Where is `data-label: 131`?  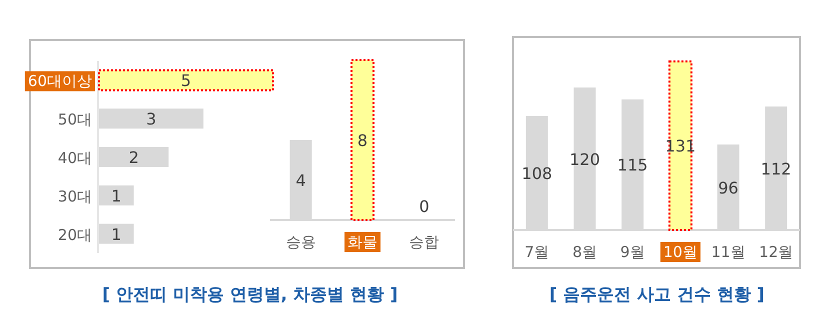
data-label: 131 is located at coordinates (680, 146).